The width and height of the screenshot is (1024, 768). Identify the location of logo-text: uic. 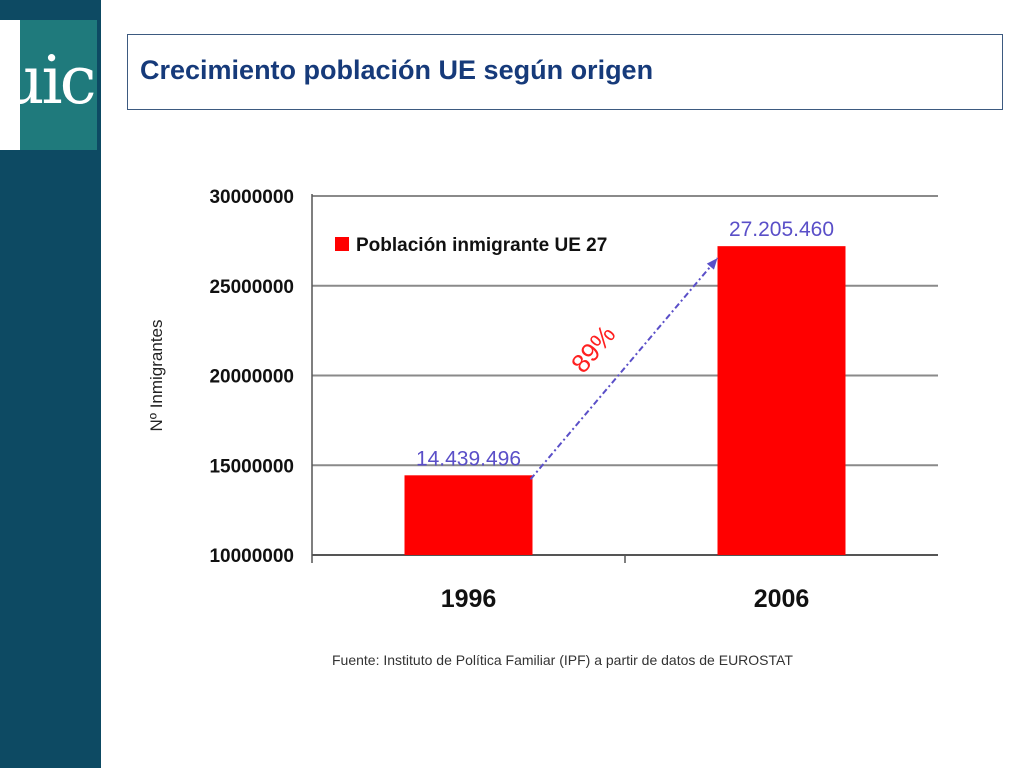
(49, 80).